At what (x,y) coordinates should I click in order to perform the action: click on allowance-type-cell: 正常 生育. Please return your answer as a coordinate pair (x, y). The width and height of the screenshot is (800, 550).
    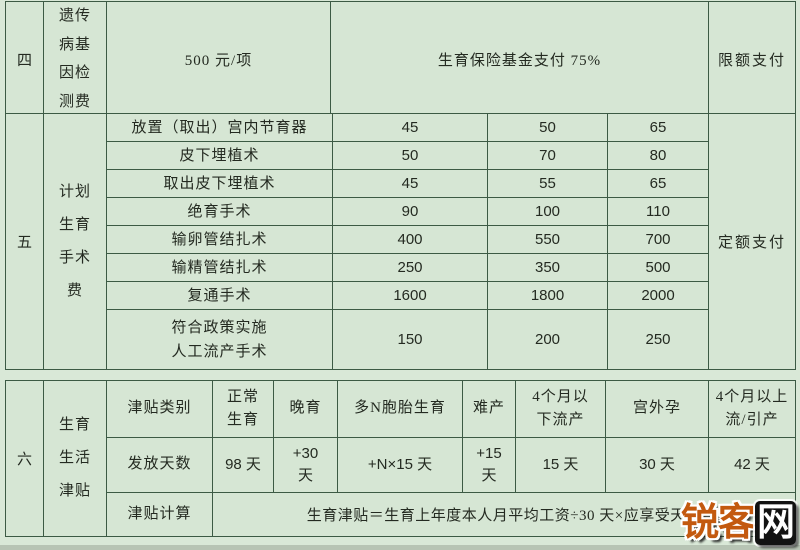
    Looking at the image, I should click on (243, 409).